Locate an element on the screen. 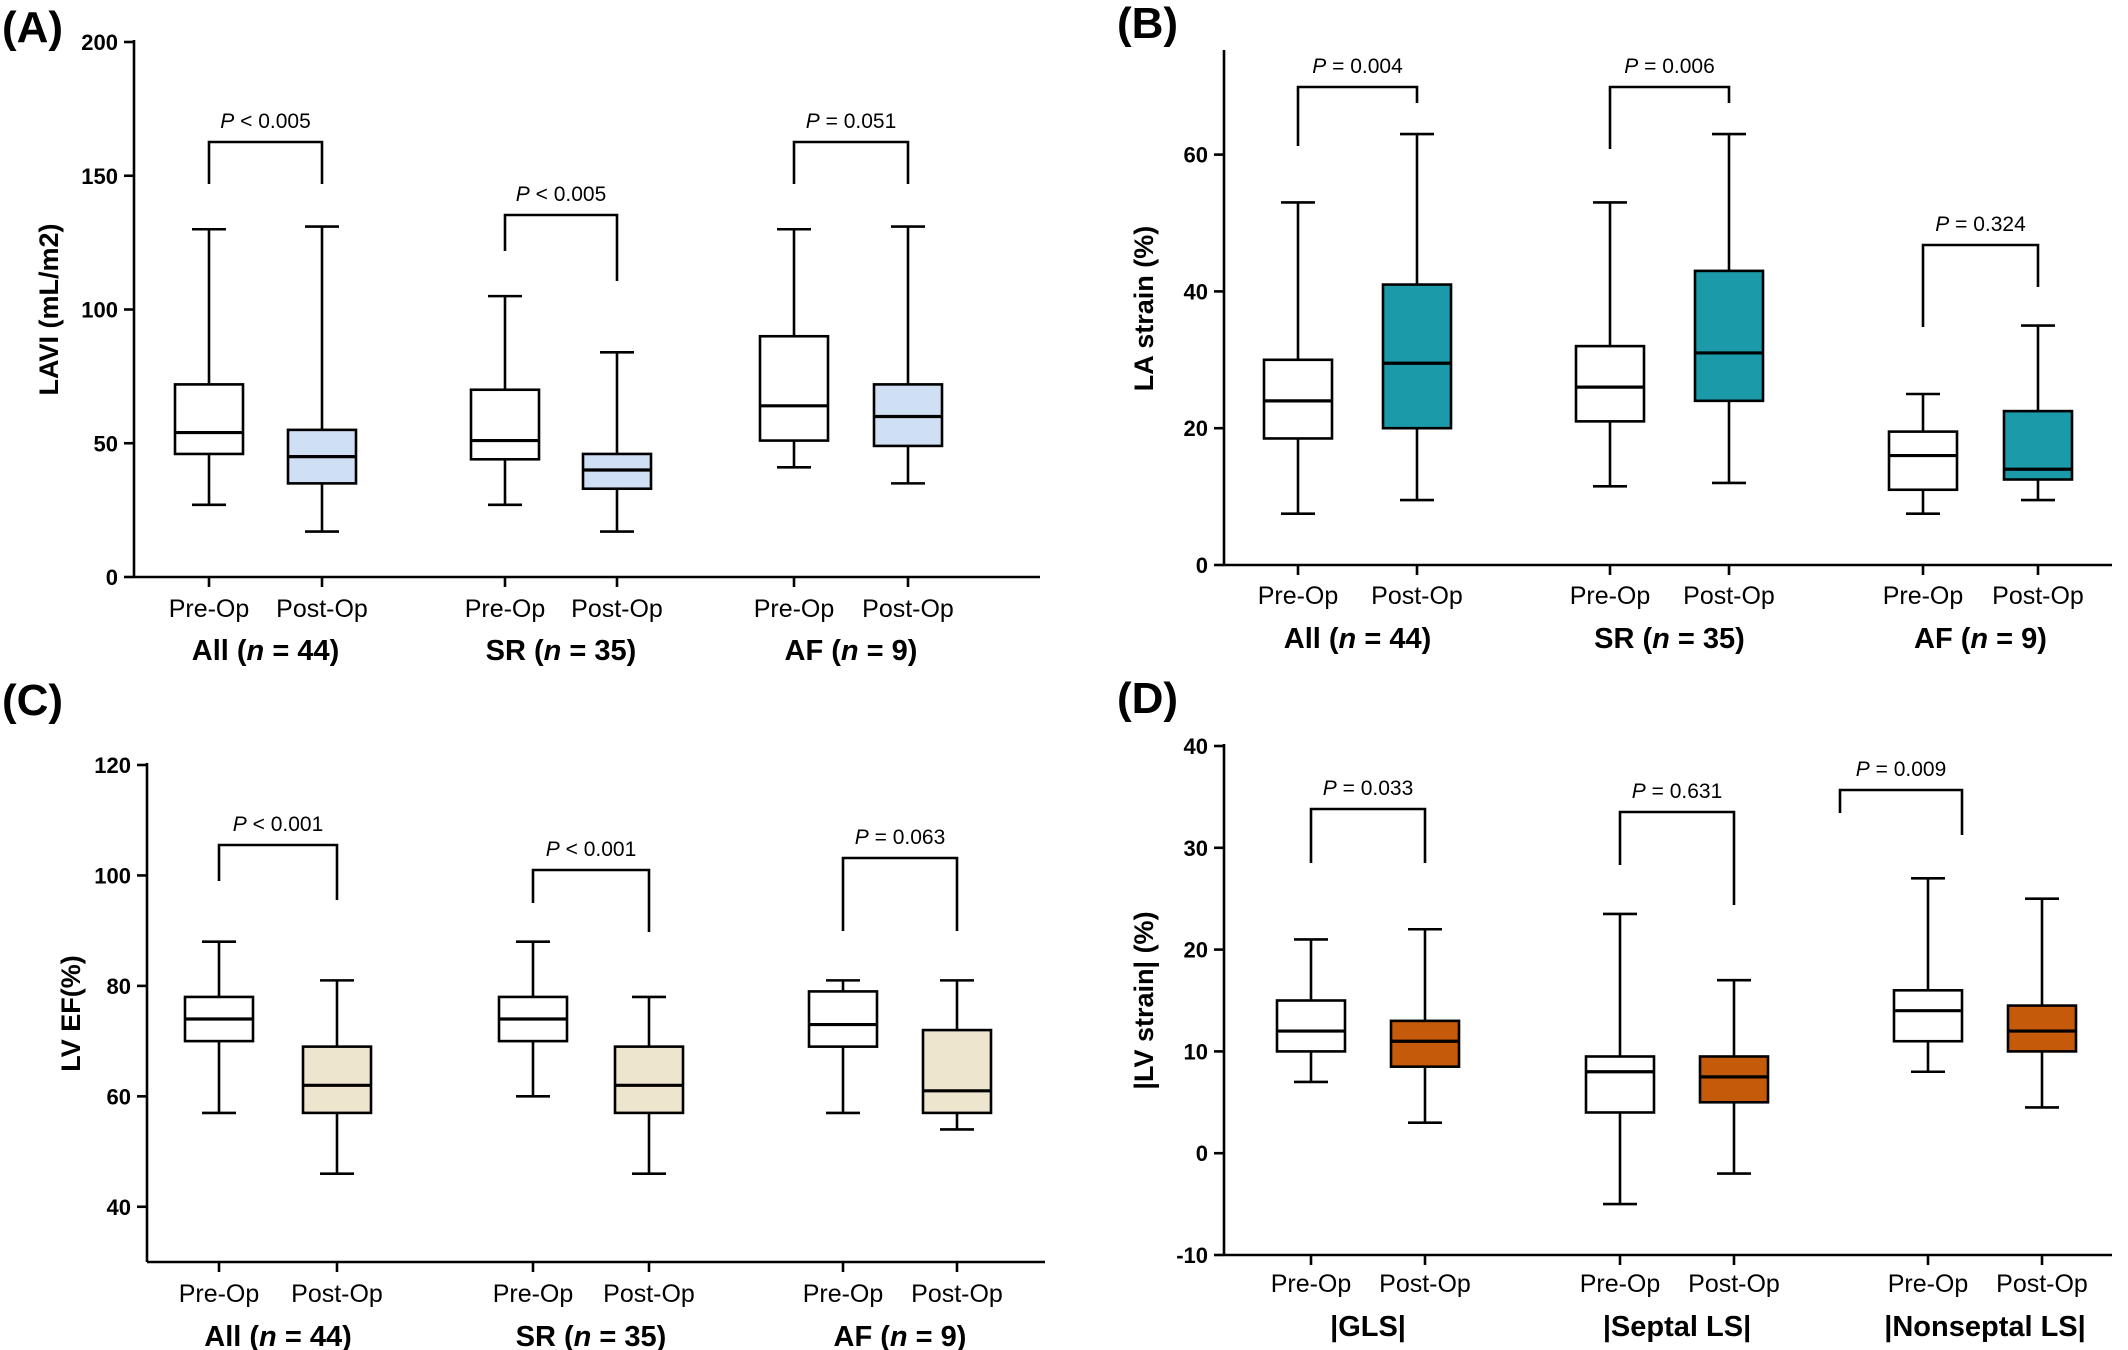 This screenshot has width=2128, height=1350. y-axis-label: LA strain (%) is located at coordinates (1144, 309).